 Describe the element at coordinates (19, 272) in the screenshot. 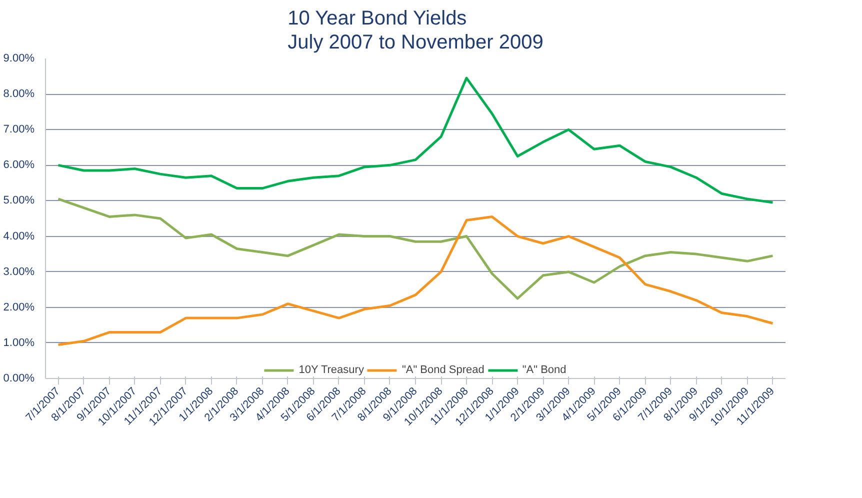

I see `y-tick-label: 3.00%` at that location.